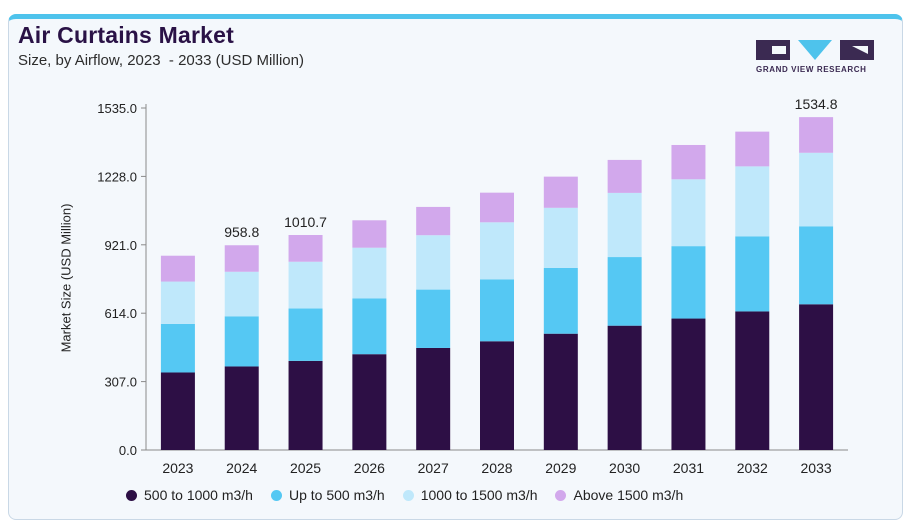 Image resolution: width=918 pixels, height=528 pixels. What do you see at coordinates (177, 468) in the screenshot?
I see `x-tick-label: 2023` at bounding box center [177, 468].